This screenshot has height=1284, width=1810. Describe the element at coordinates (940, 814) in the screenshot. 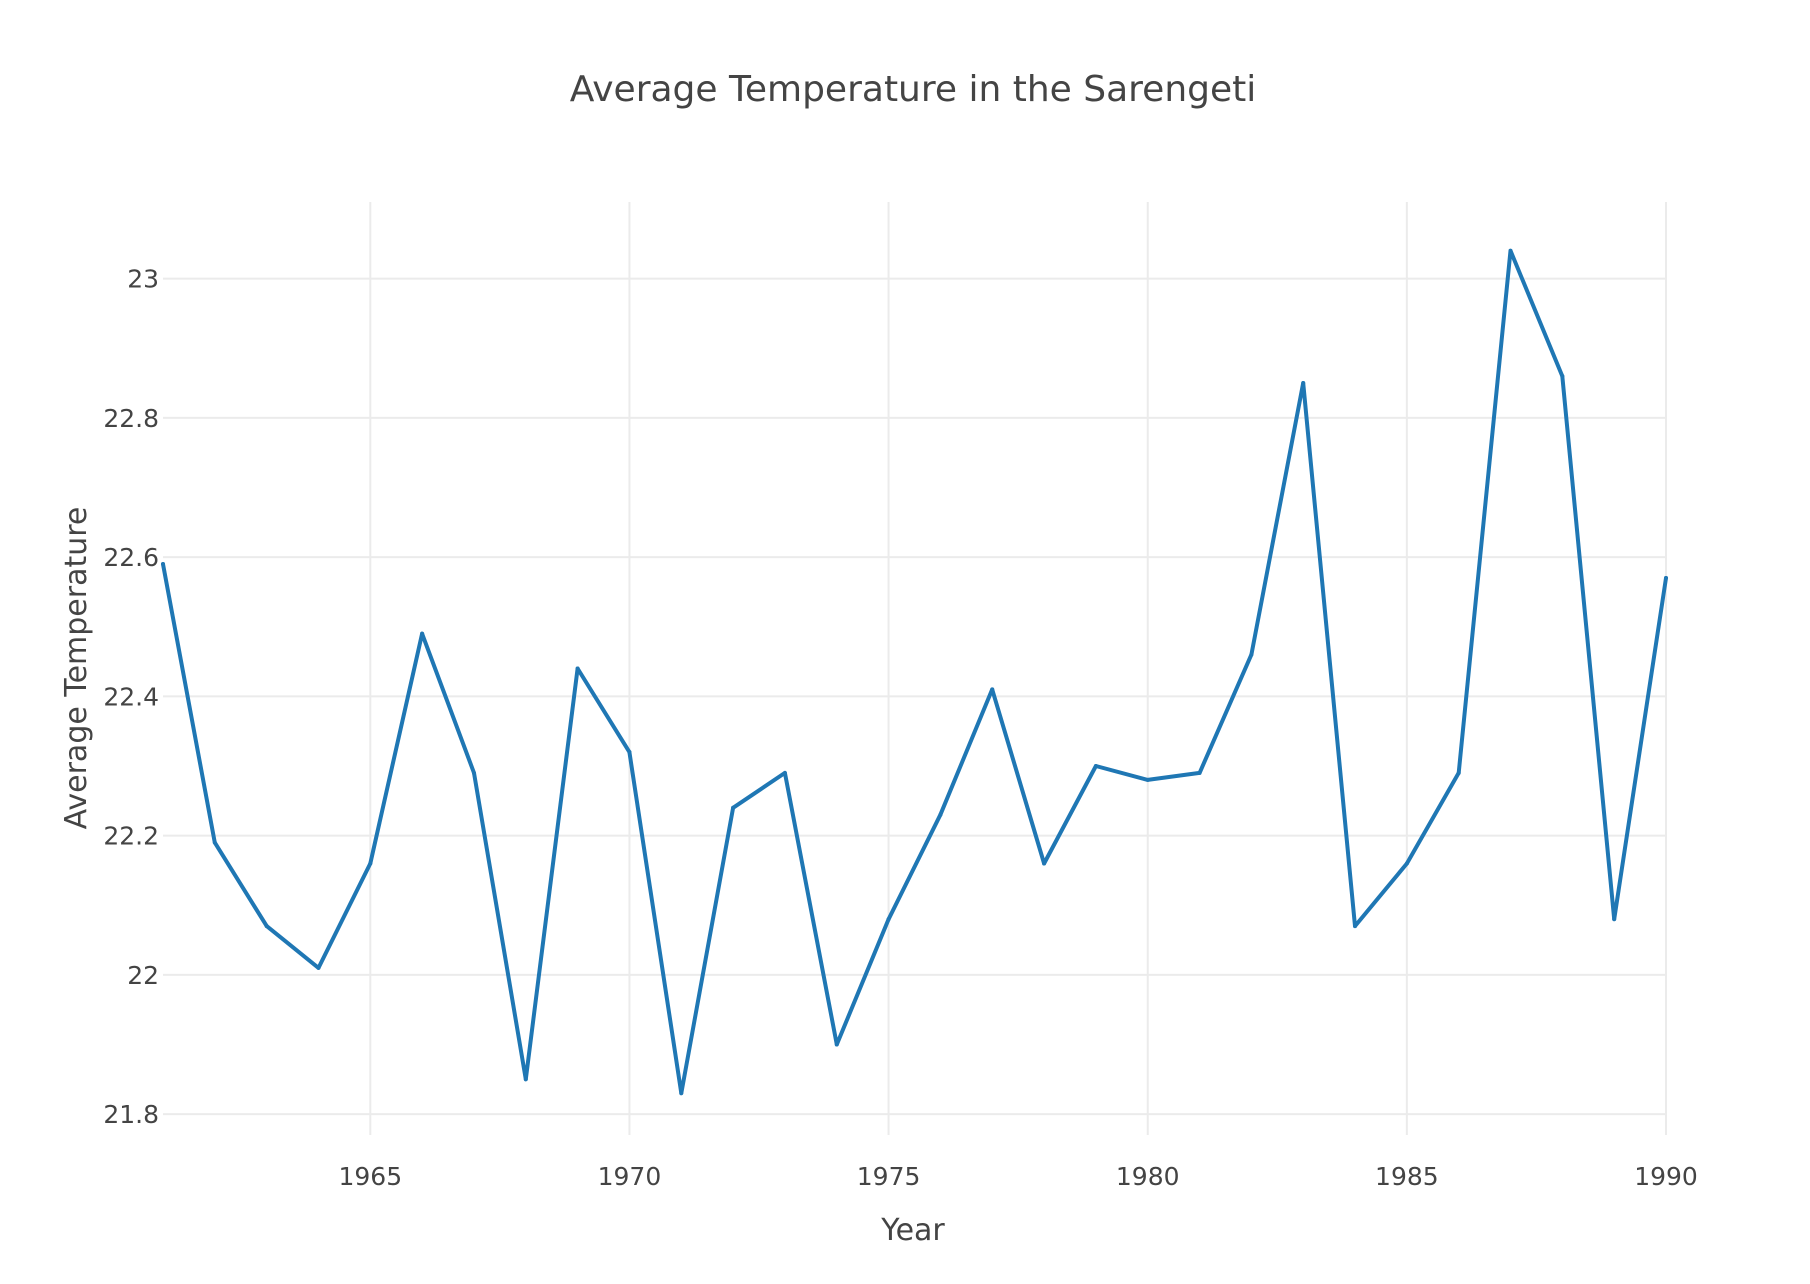

I see `data-point-1976` at that location.